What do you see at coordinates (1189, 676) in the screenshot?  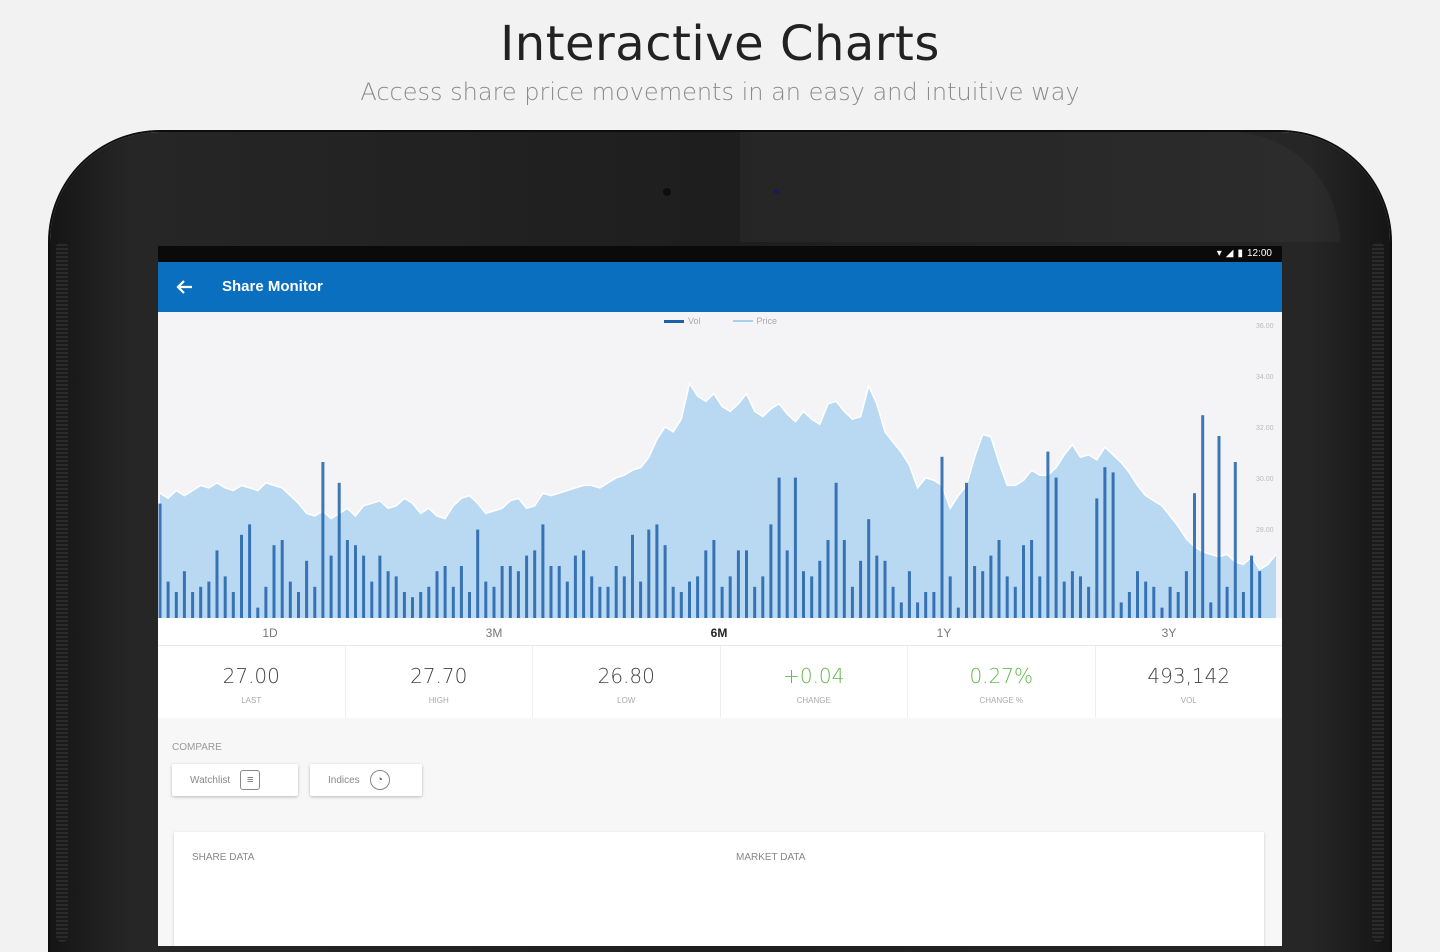 I see `stat-value: 493,142` at bounding box center [1189, 676].